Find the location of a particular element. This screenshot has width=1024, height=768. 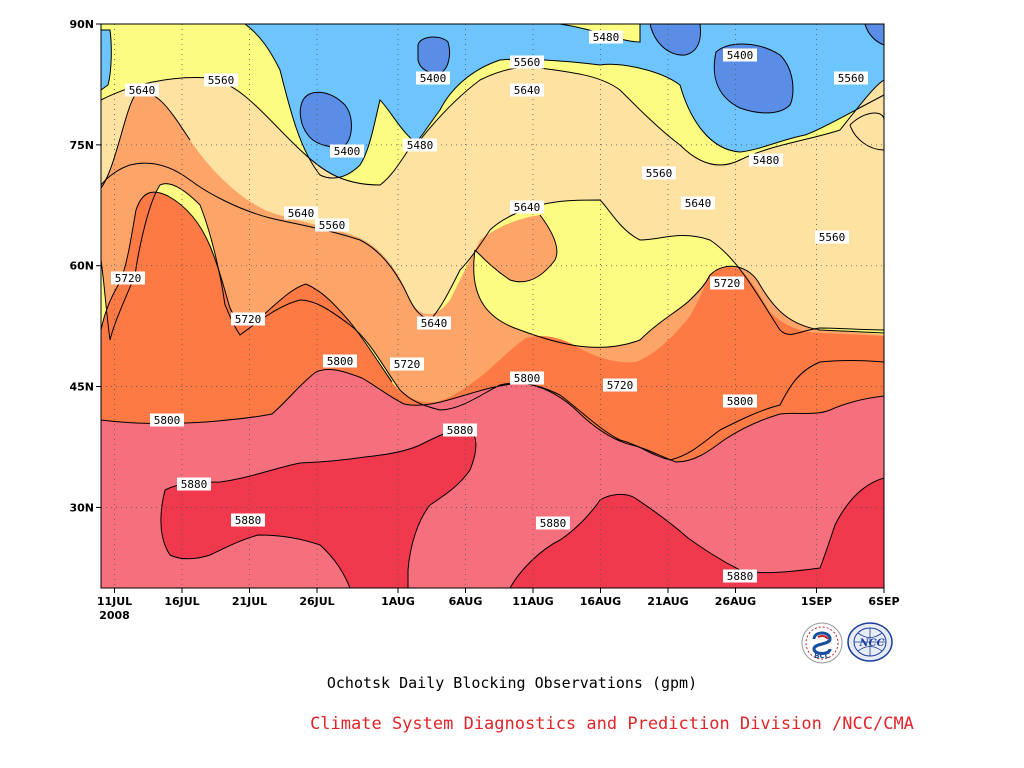

fill-below-5480-a is located at coordinates (326, 119).